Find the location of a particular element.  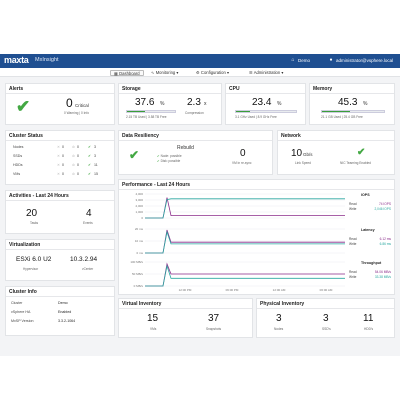

cluster-status-label: Nodes is located at coordinates (18, 147).